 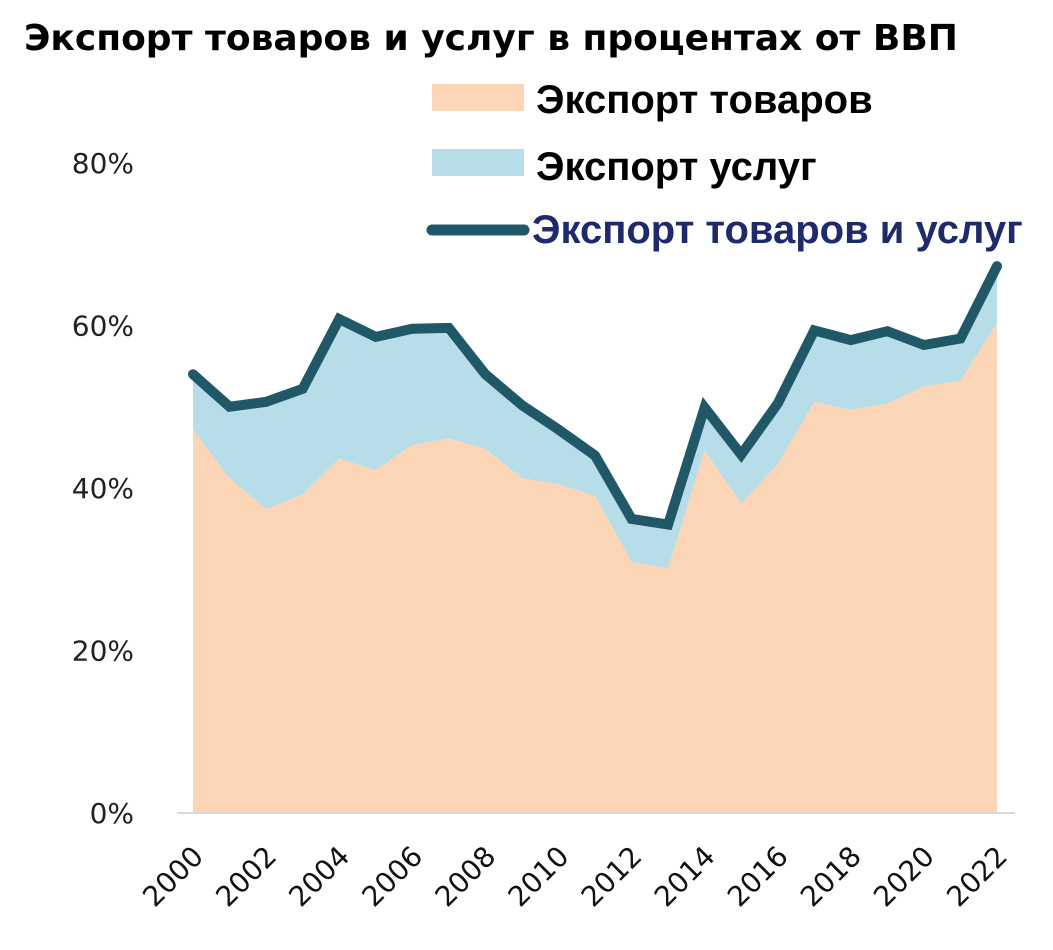 I want to click on y-tick-label: 60%, so click(x=103, y=326).